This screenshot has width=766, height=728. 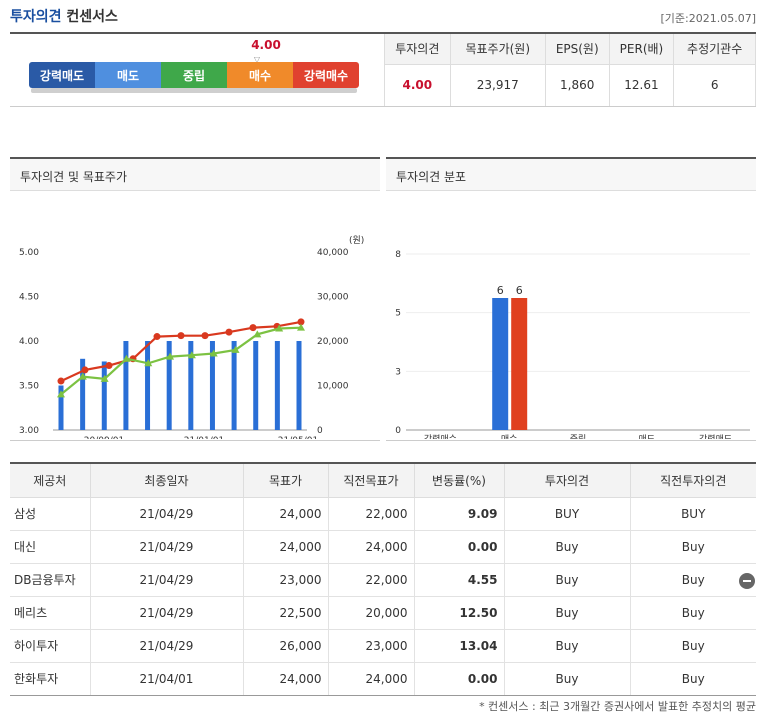 I want to click on x-tick-label: 21/05/01, so click(x=298, y=437).